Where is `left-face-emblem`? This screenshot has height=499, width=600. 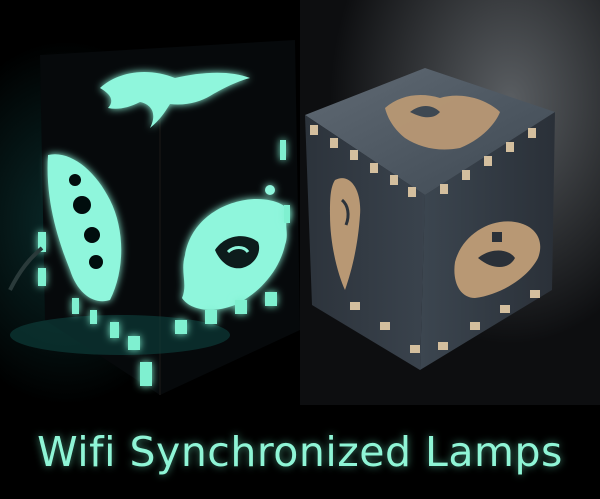
left-face-emblem is located at coordinates (84, 228).